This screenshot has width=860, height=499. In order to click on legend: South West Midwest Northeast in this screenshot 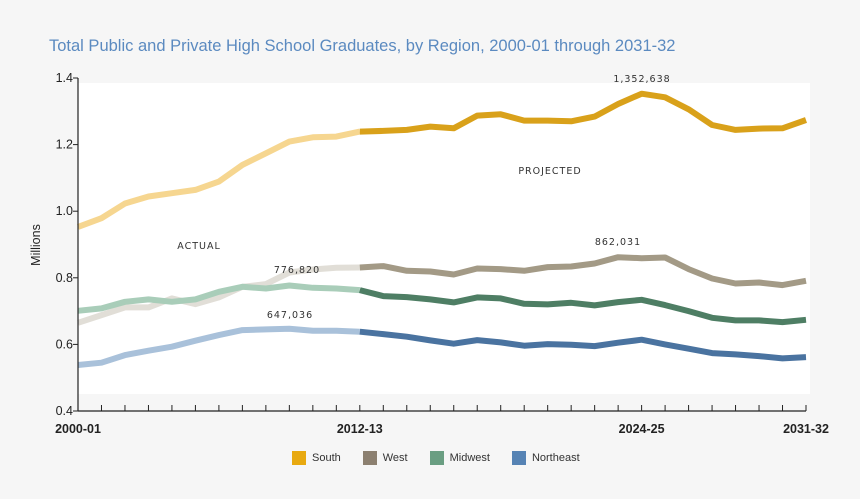, I will do `click(436, 458)`.